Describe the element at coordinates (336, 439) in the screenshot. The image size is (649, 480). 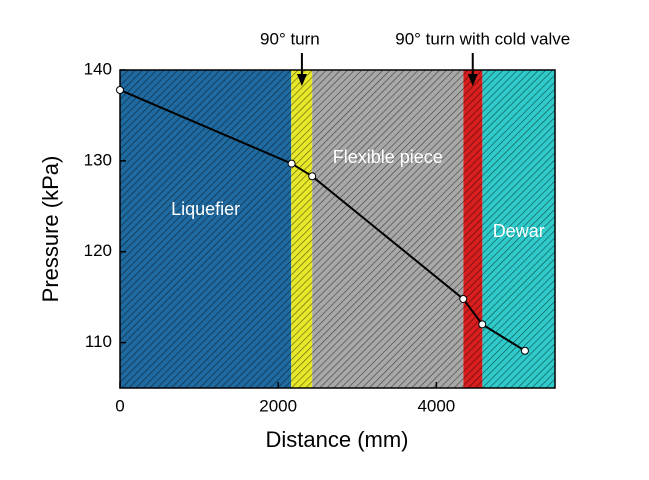
I see `x-axis-title: Distance (mm)` at that location.